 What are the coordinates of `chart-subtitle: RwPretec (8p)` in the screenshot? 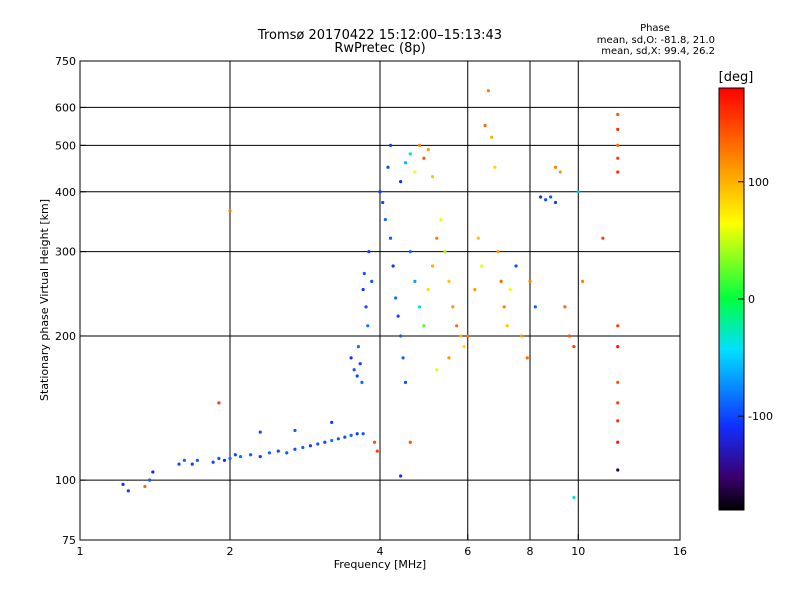 It's located at (379, 48).